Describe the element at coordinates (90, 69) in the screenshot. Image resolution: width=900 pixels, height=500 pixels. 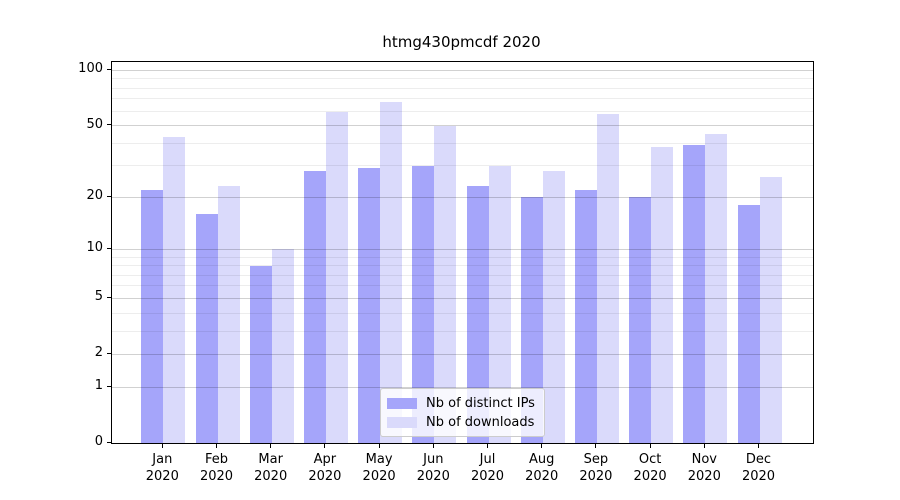
I see `y-tick-label-100: 100` at that location.